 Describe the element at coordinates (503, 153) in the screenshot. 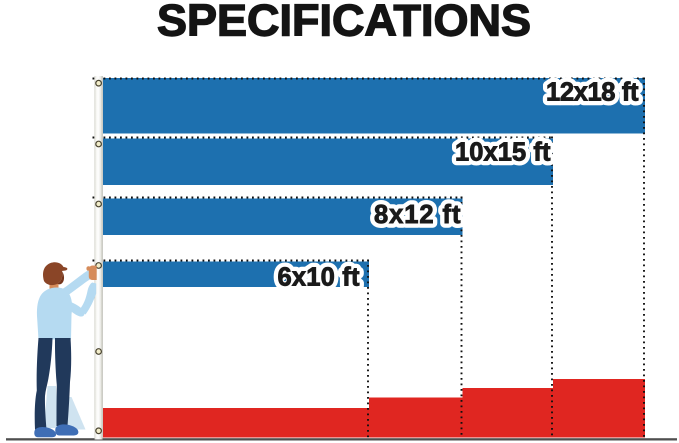

I see `svg-text: 10x15 ft` at that location.